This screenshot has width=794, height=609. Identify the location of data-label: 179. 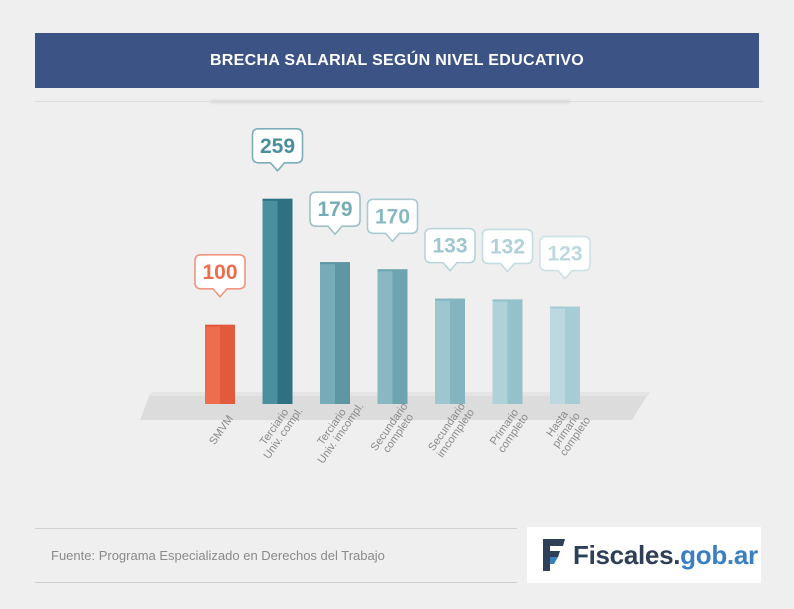
(334, 209).